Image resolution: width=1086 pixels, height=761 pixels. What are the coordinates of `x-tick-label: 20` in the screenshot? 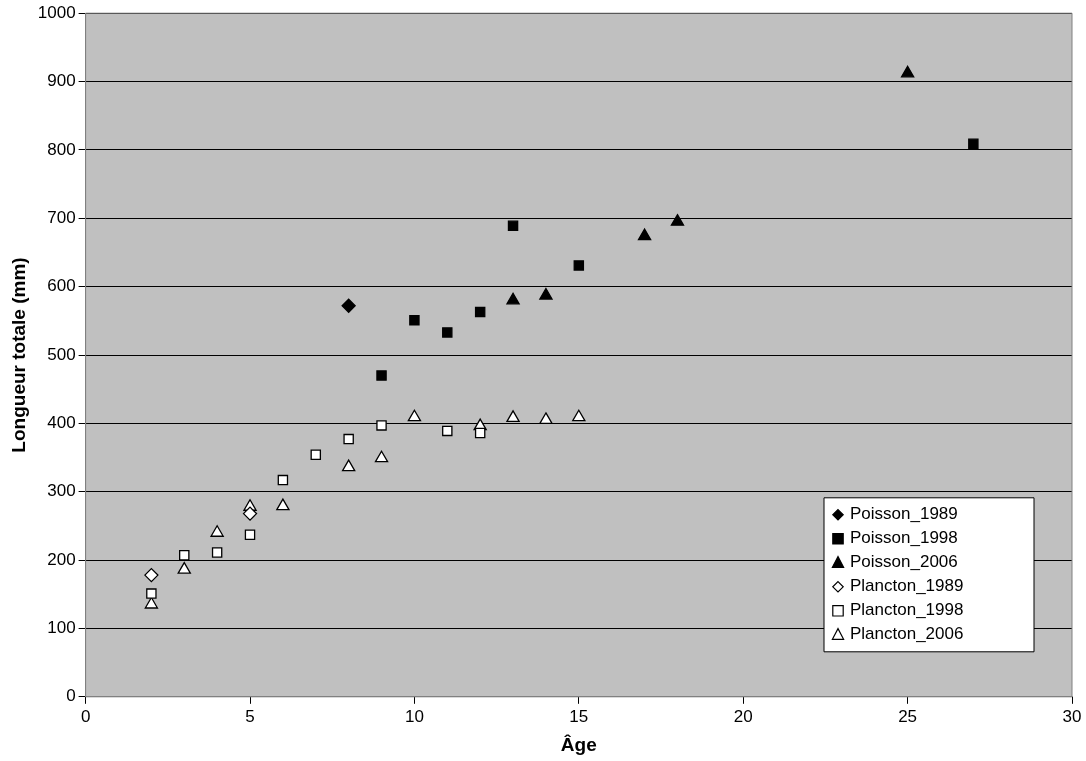 It's located at (743, 716).